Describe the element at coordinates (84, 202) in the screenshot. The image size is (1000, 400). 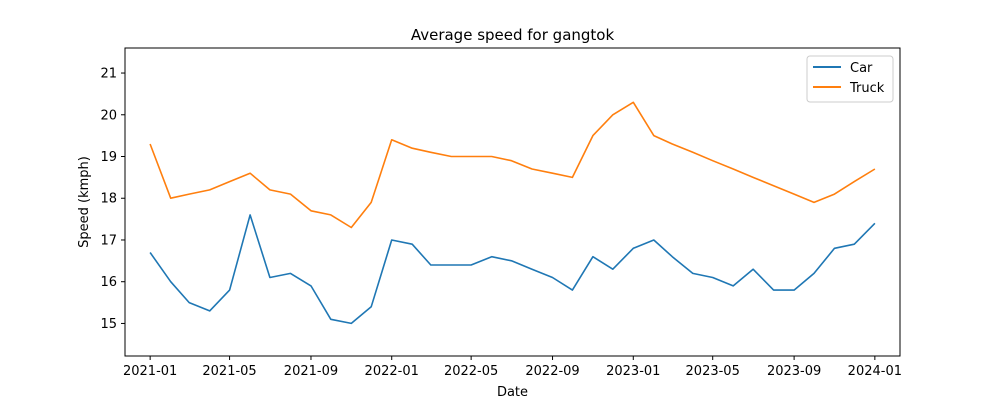
I see `y-axis-title: Speed (kmph)` at that location.